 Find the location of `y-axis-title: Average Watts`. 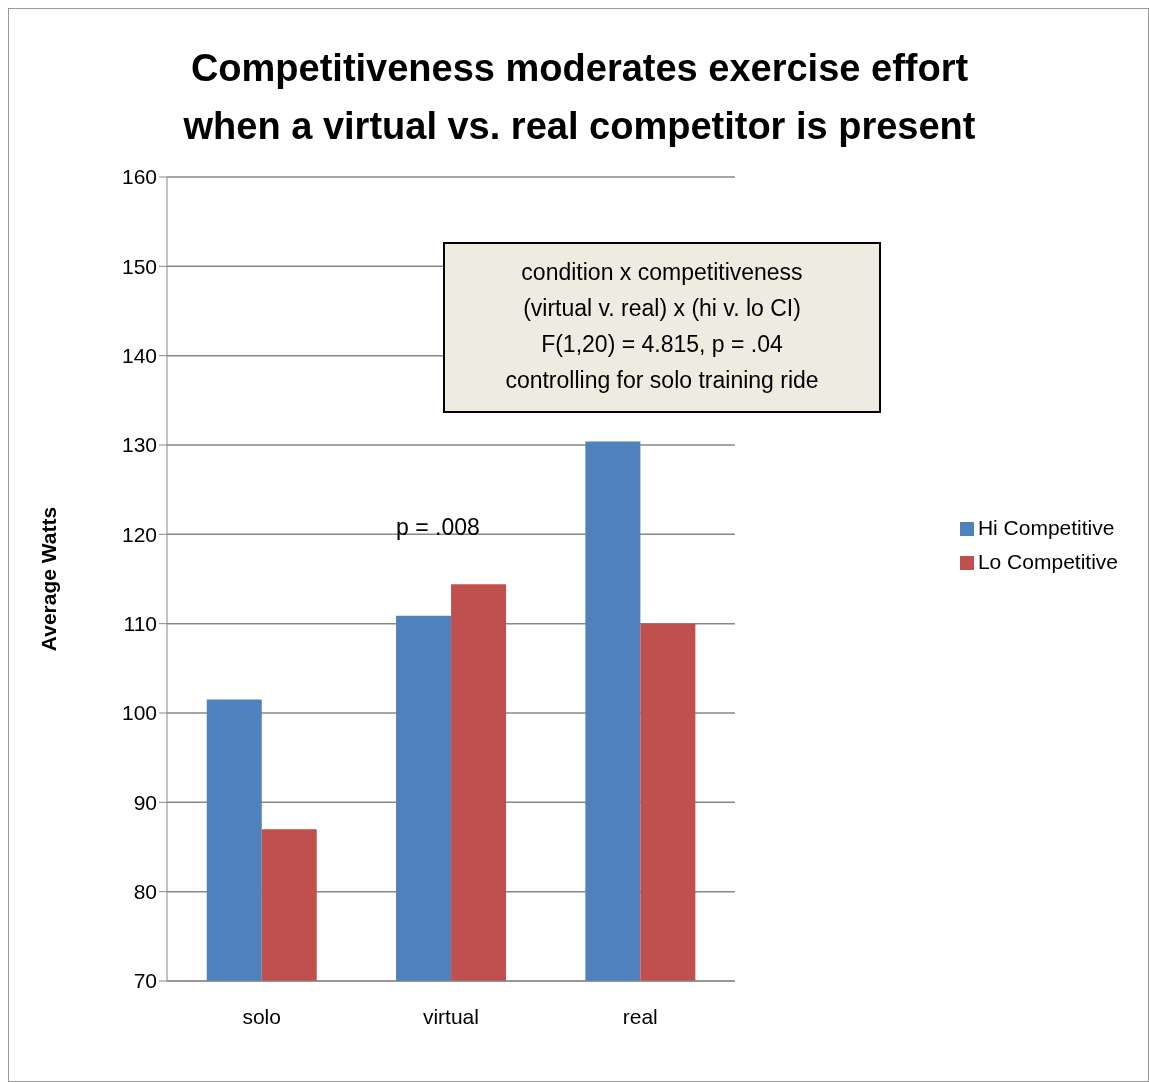

y-axis-title: Average Watts is located at coordinates (49, 579).